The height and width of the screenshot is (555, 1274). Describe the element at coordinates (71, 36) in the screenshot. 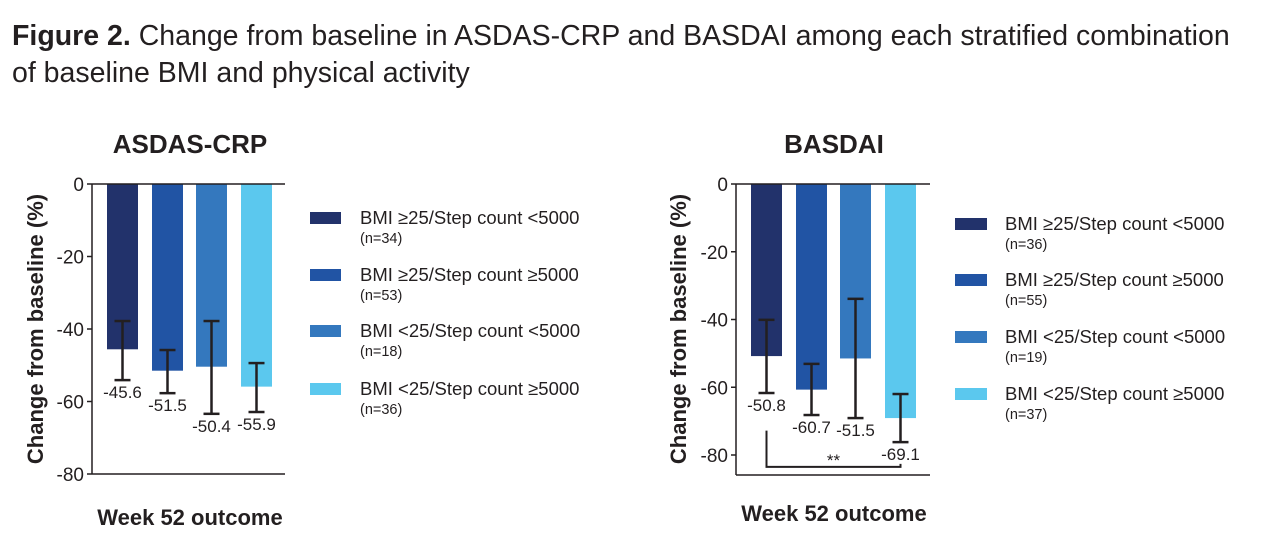

I see `figure-label: Figure 2.` at that location.